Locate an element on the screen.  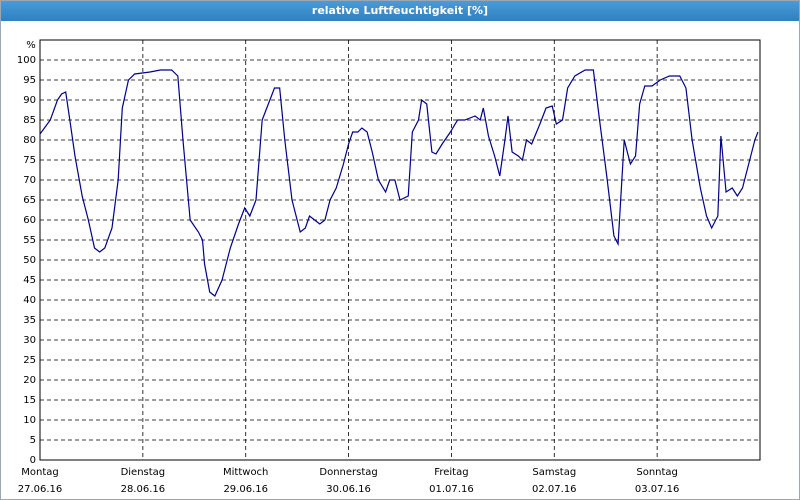
y-tick-label: 75 is located at coordinates (29, 160).